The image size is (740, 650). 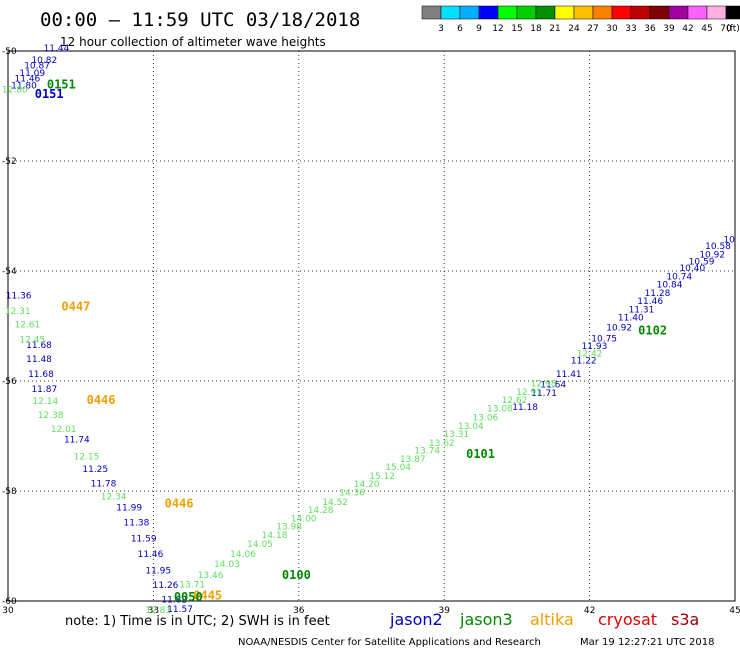 I want to click on y-axis-ticks: -50 -52 -54 -56 -58 -60, so click(x=9, y=327).